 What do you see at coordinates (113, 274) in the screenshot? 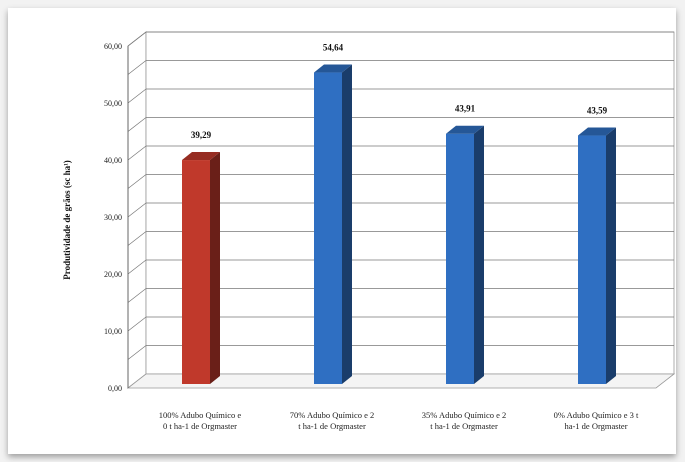
I see `y-tick-label: 20,00` at bounding box center [113, 274].